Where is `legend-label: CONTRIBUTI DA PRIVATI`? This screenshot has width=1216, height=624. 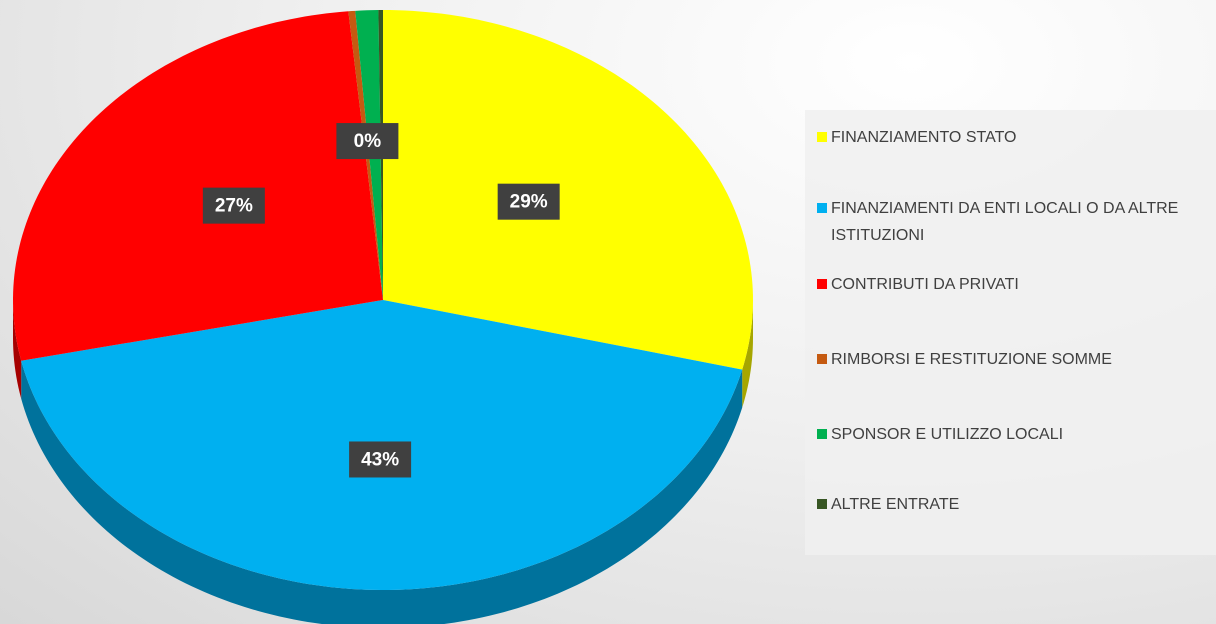
legend-label: CONTRIBUTI DA PRIVATI is located at coordinates (925, 284).